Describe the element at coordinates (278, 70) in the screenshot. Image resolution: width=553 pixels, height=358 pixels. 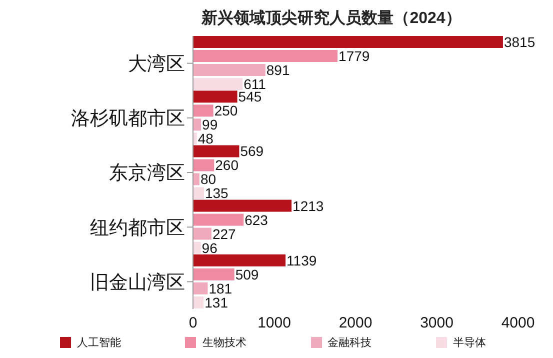
I see `data-label: 891` at that location.